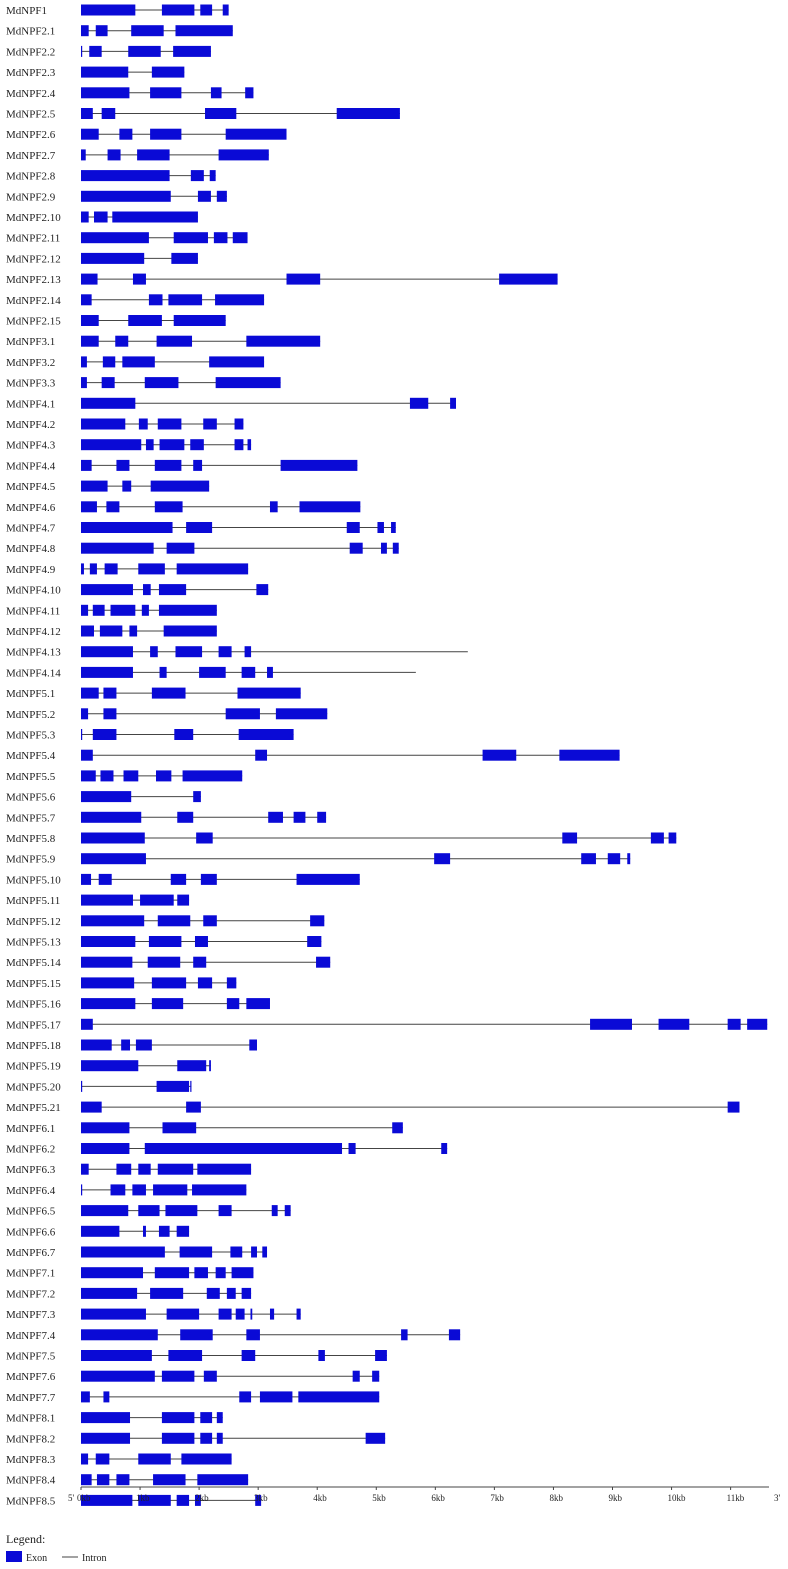  Describe the element at coordinates (31, 777) in the screenshot. I see `gene-label: MdNPF5.5` at that location.